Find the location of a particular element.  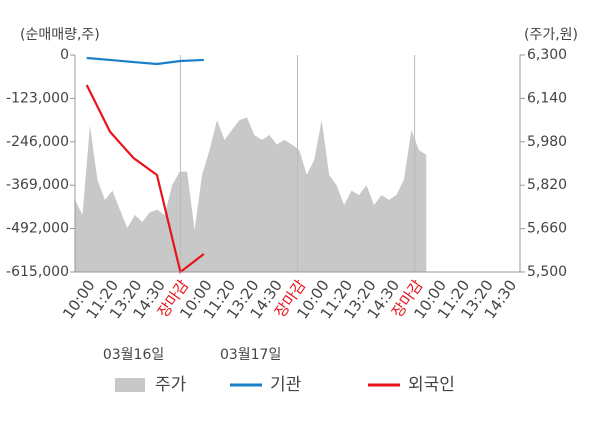

y2-tick-label: 5,820 is located at coordinates (547, 185).